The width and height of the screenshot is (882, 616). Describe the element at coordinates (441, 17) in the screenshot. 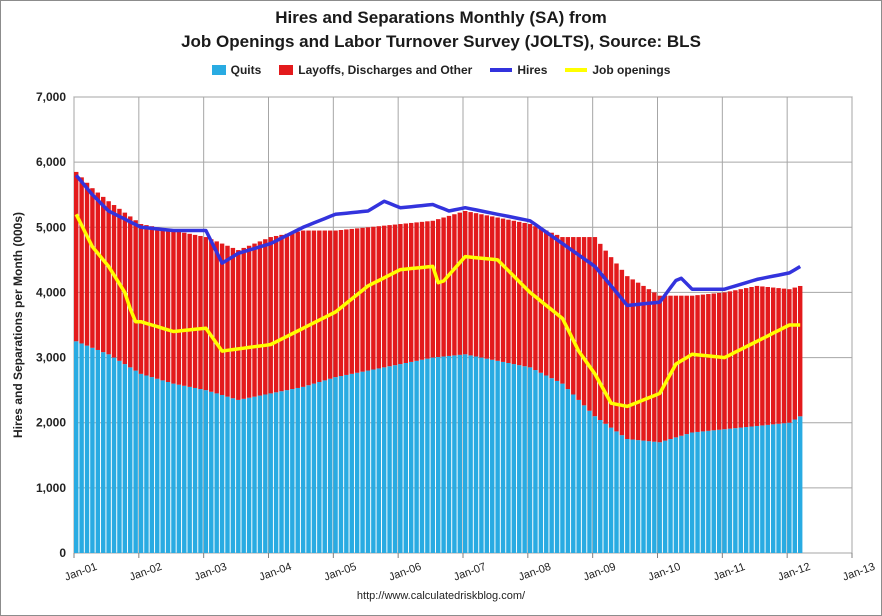

I see `chart-title-line1: Hires and Separations Monthly (SA) from` at that location.